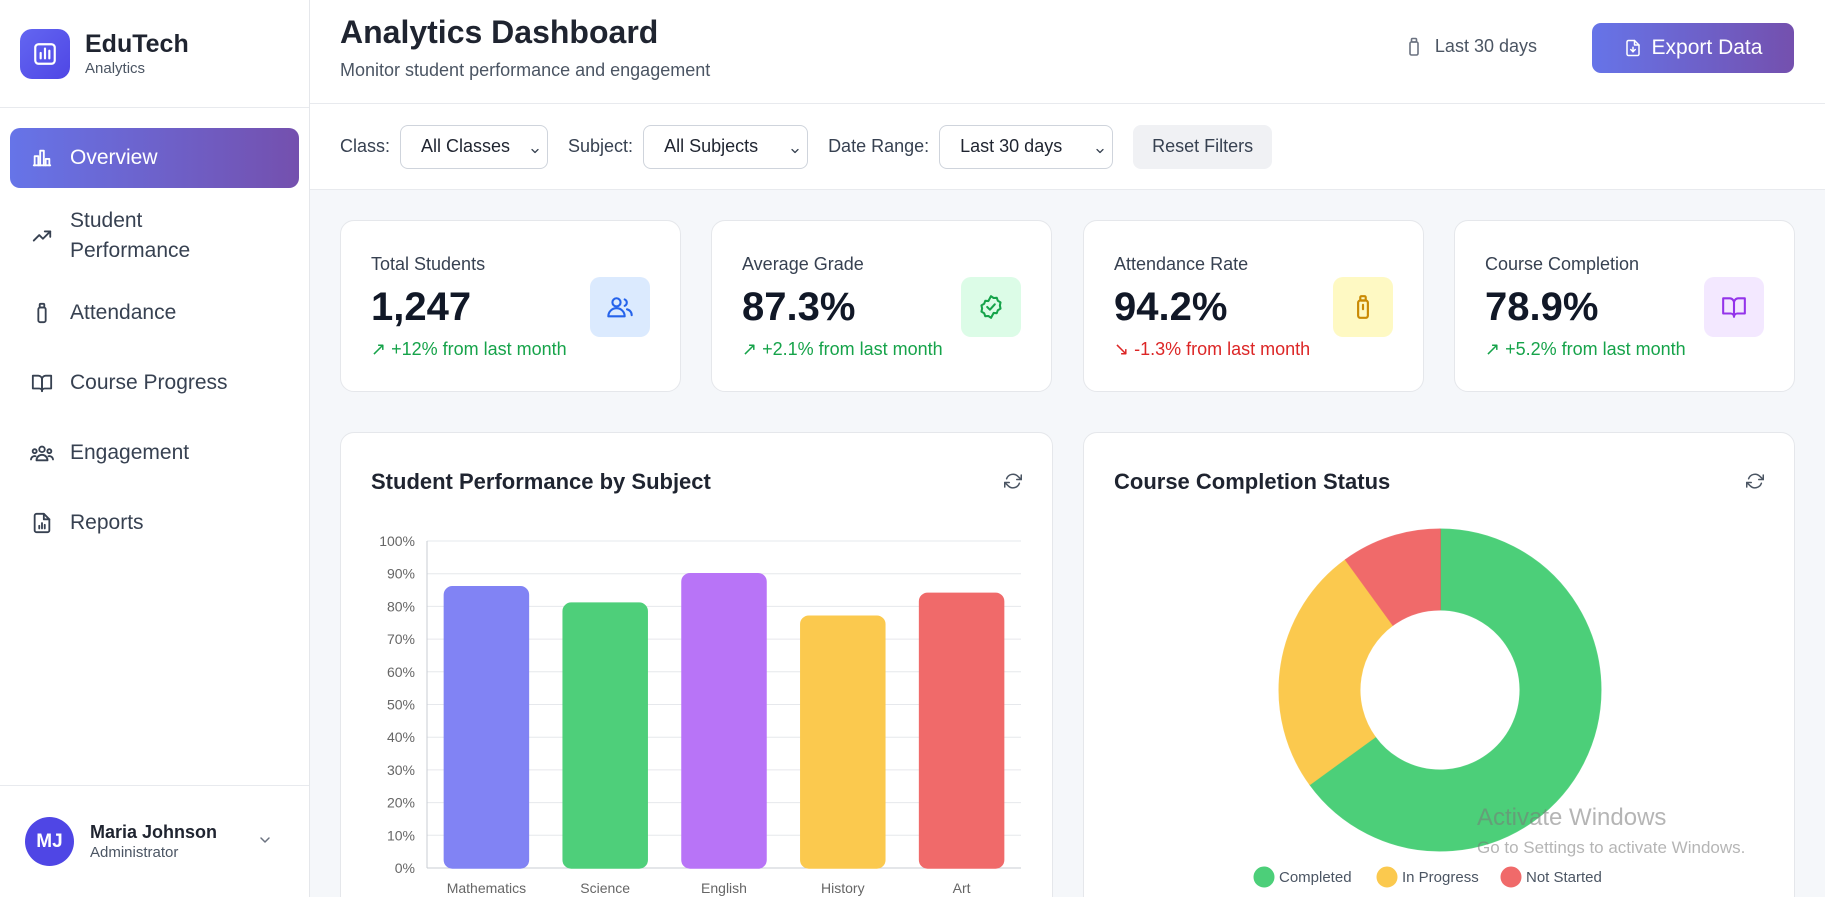 This screenshot has height=897, width=1825. I want to click on bar-art, so click(961, 730).